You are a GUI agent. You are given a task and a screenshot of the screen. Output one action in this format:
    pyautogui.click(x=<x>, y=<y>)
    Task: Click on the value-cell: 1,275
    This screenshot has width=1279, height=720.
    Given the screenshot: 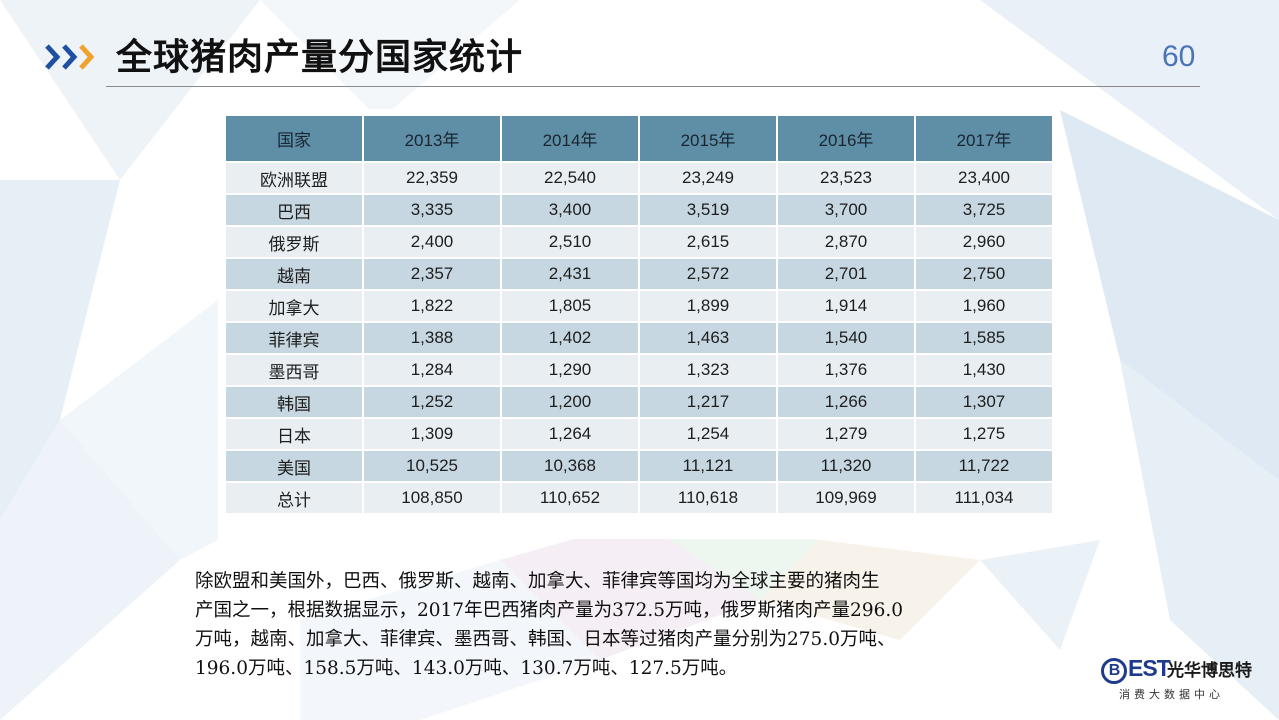 What is the action you would take?
    pyautogui.click(x=984, y=434)
    